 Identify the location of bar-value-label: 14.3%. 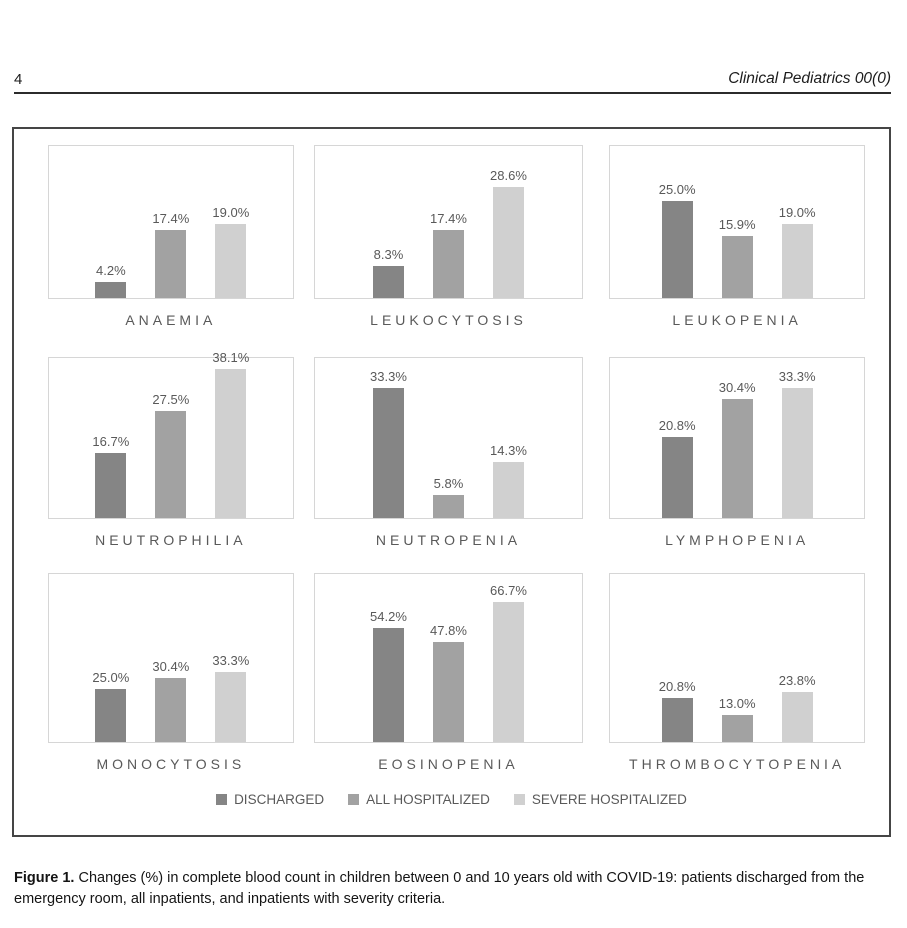
(508, 450).